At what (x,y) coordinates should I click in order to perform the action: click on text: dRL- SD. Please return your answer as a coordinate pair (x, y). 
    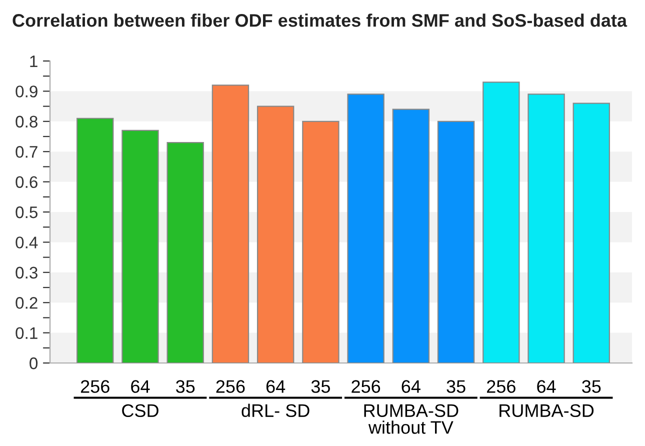
    Looking at the image, I should click on (276, 411).